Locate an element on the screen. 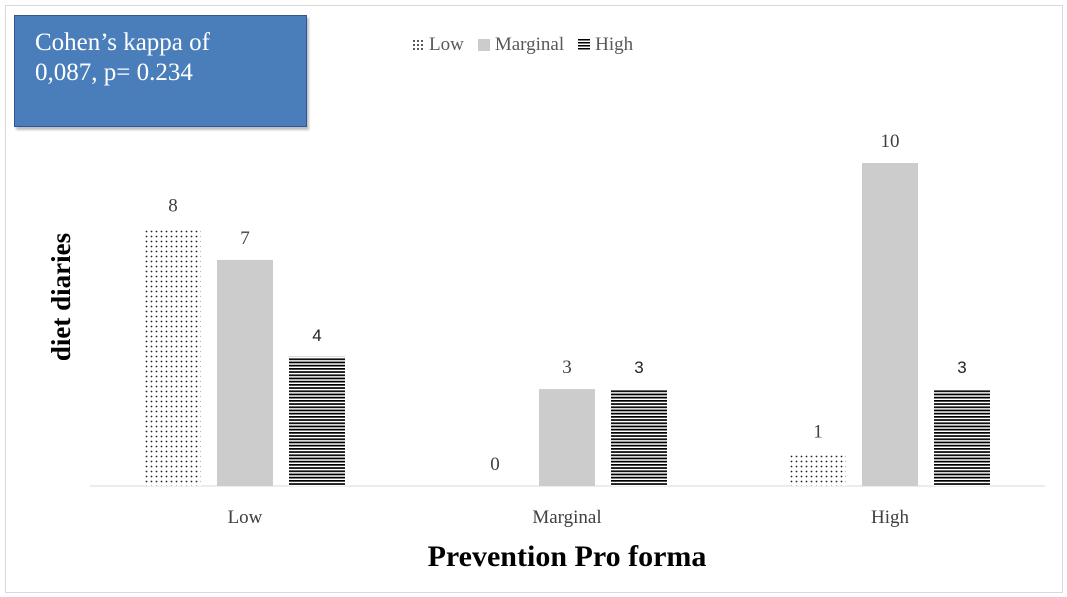  x-tick-label-marginal: Marginal is located at coordinates (566, 517).